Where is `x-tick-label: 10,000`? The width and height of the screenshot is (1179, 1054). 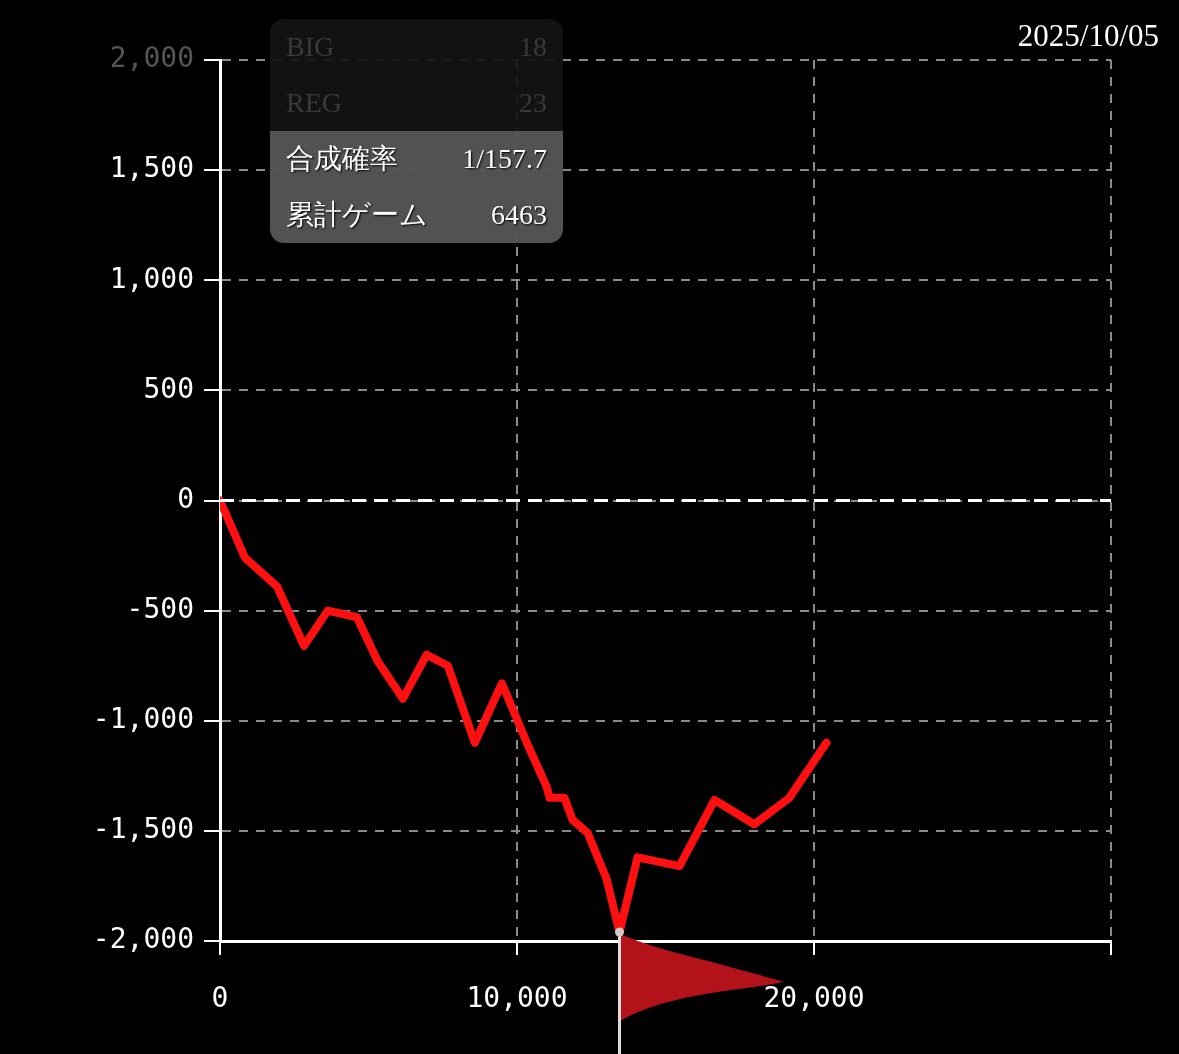
x-tick-label: 10,000 is located at coordinates (517, 998).